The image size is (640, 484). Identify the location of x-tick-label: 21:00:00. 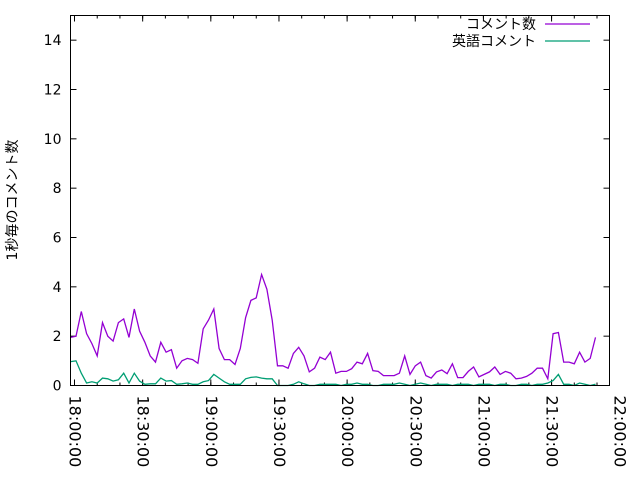
(483, 432).